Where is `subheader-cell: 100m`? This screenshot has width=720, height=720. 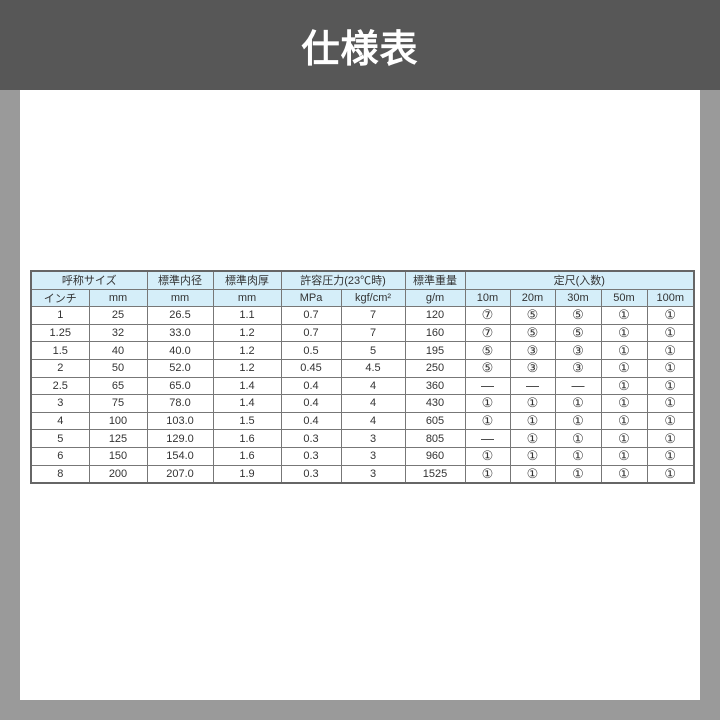
subheader-cell: 100m is located at coordinates (670, 298).